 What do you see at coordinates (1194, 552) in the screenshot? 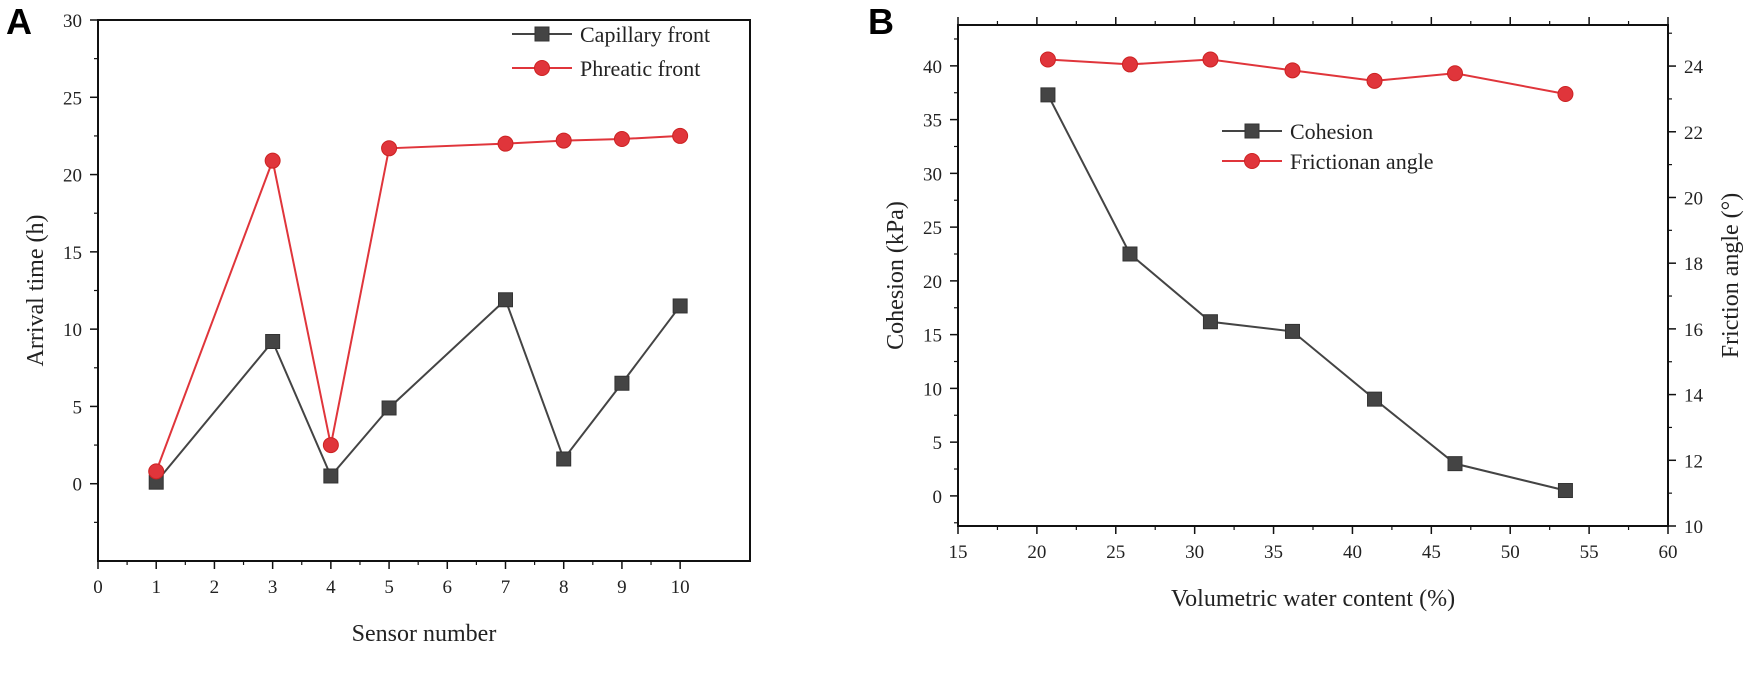
I see `x-tick-label: 30` at bounding box center [1194, 552].